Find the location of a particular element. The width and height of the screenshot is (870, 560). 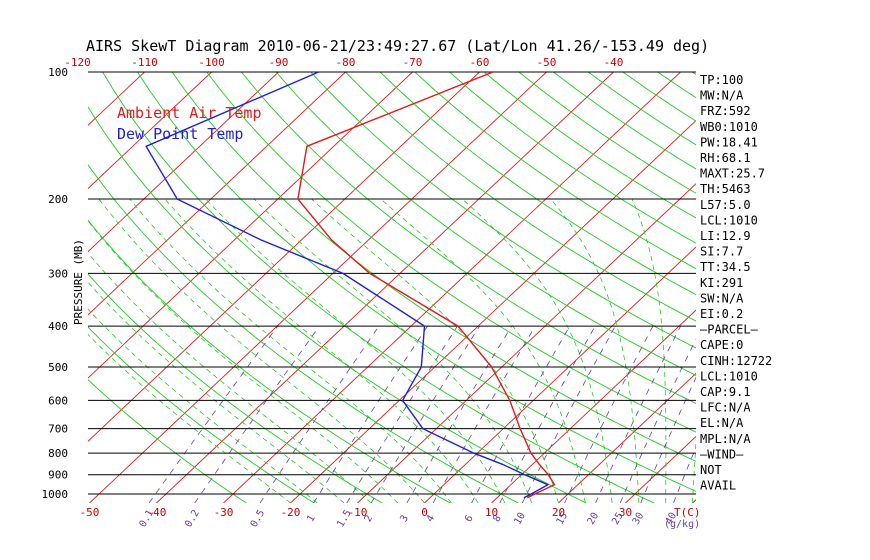

index-item: LI:12.9 is located at coordinates (725, 236).